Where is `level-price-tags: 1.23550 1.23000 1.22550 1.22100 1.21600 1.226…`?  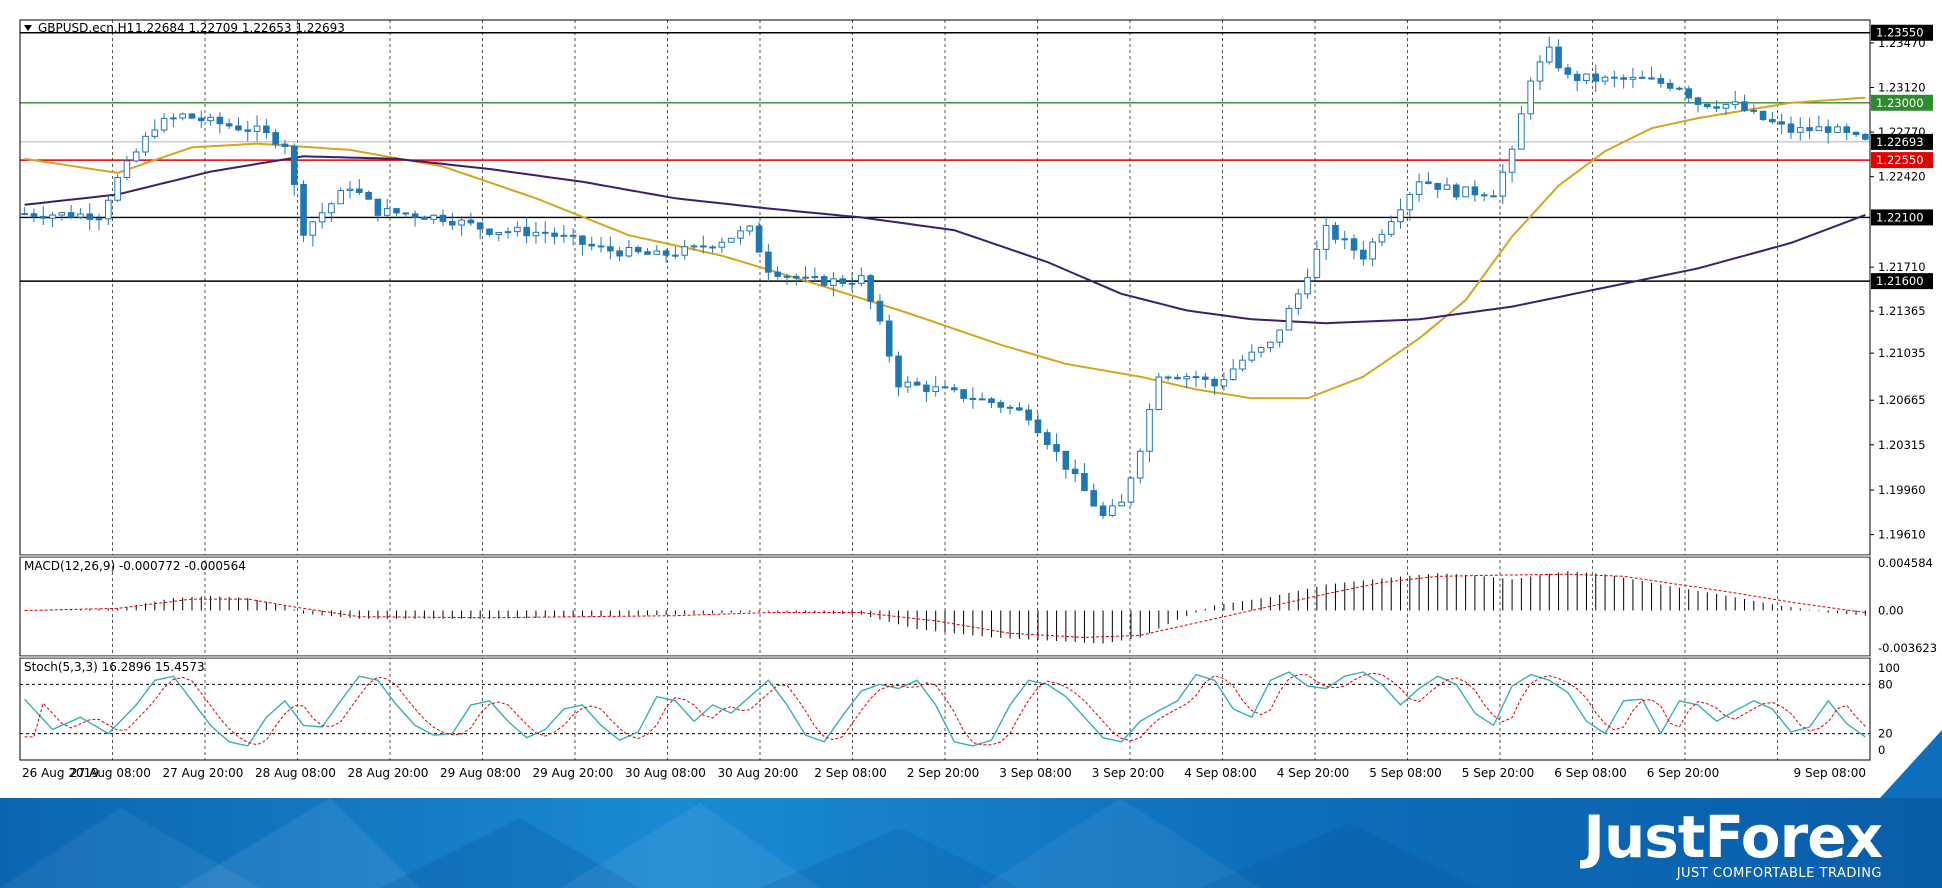 level-price-tags: 1.23550 1.23000 1.22550 1.22100 1.21600 1.226… is located at coordinates (1902, 157).